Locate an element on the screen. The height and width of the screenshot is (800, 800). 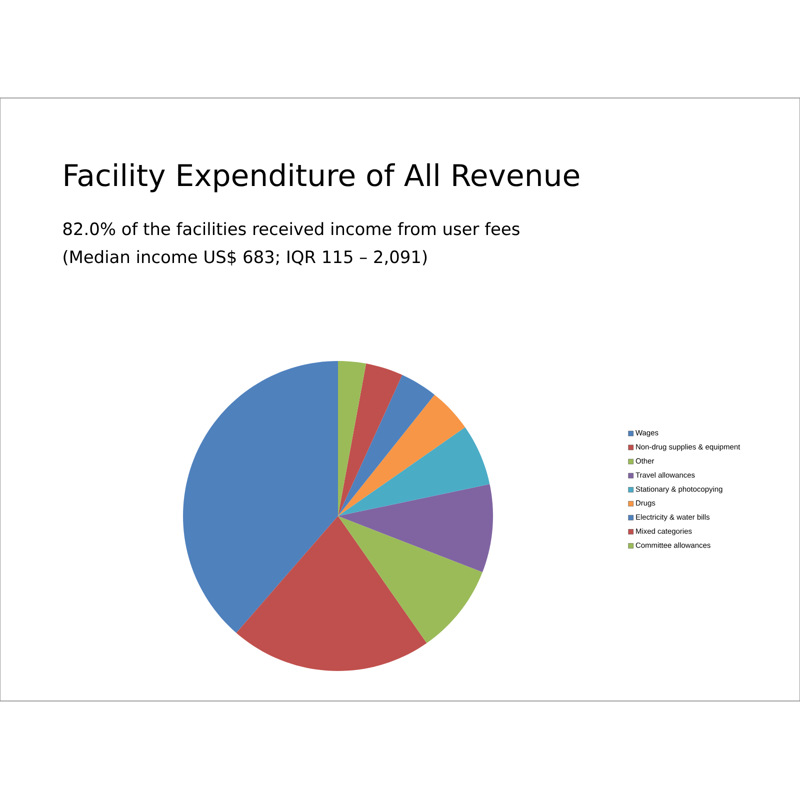
text: (Median income US$ 683; IQR 115 – 2,091) is located at coordinates (245, 258).